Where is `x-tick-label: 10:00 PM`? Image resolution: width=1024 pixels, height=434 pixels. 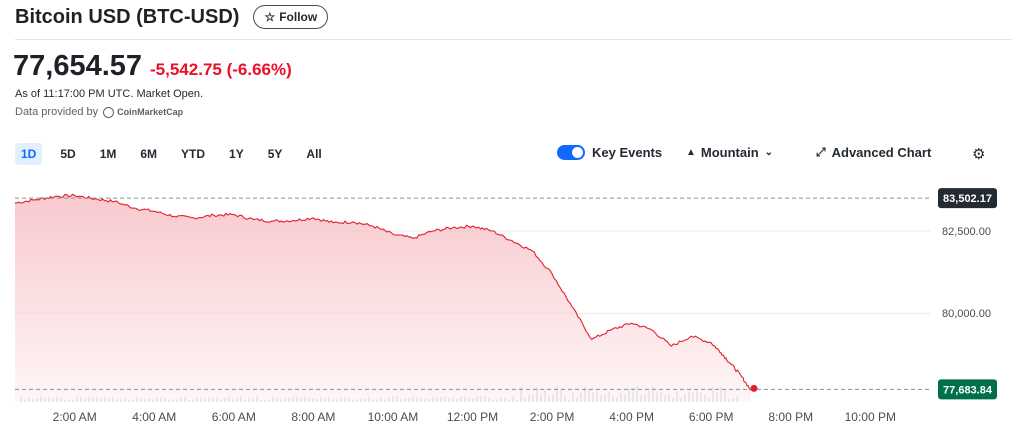
x-tick-label: 10:00 PM is located at coordinates (870, 417).